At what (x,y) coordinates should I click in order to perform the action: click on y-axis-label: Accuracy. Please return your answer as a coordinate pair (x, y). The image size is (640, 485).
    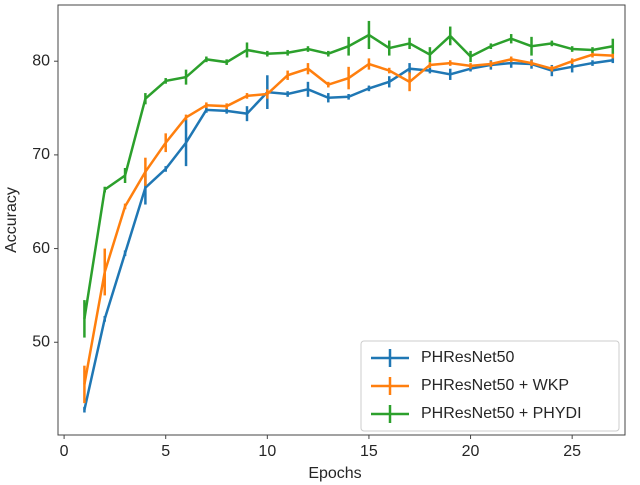
    Looking at the image, I should click on (11, 220).